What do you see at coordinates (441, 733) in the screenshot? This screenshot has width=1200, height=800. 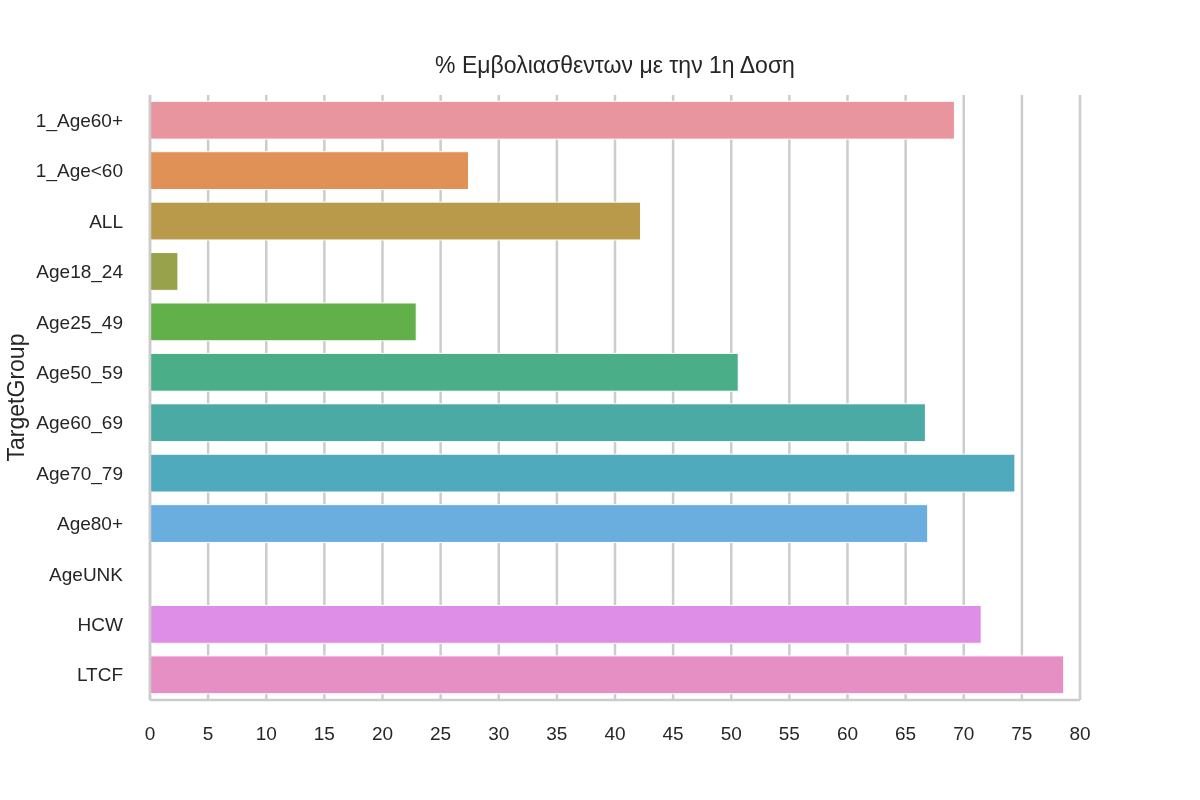 I see `x-tick-label: 25` at bounding box center [441, 733].